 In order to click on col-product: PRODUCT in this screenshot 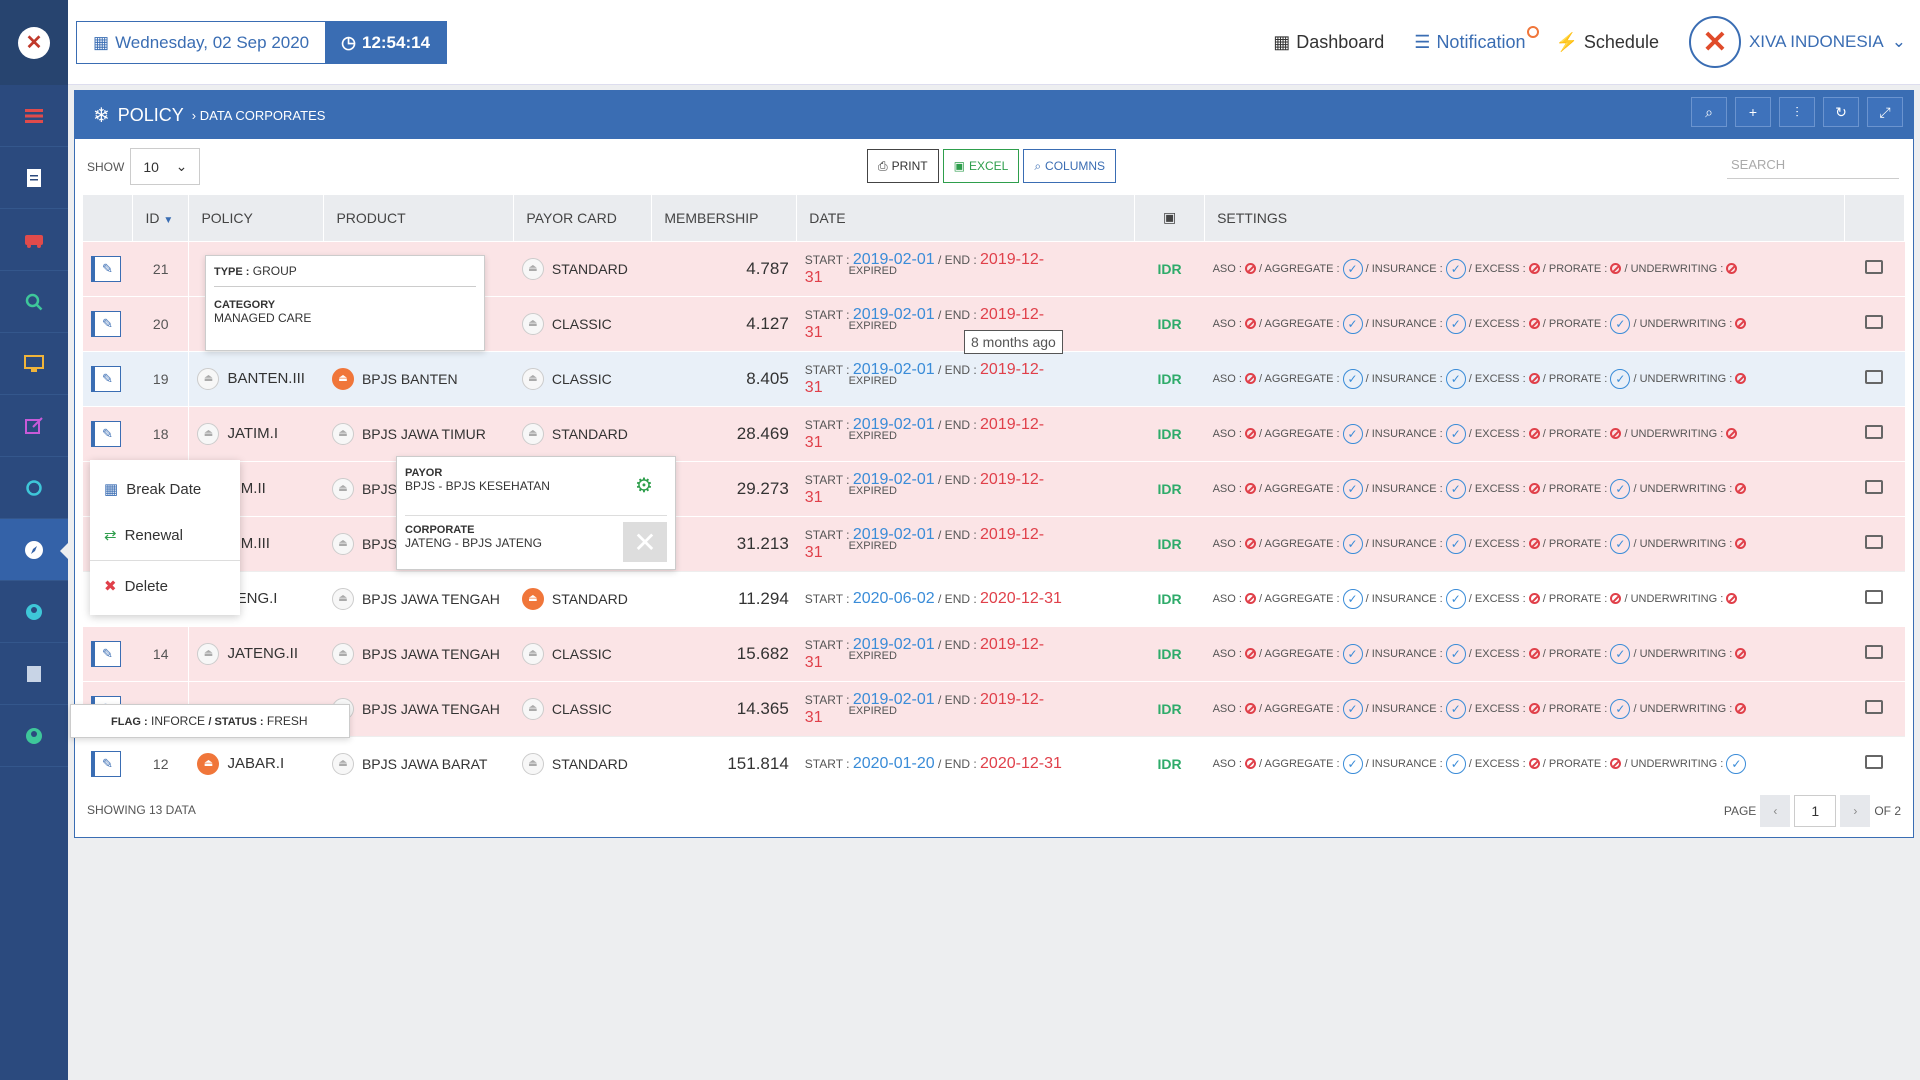, I will do `click(419, 218)`.